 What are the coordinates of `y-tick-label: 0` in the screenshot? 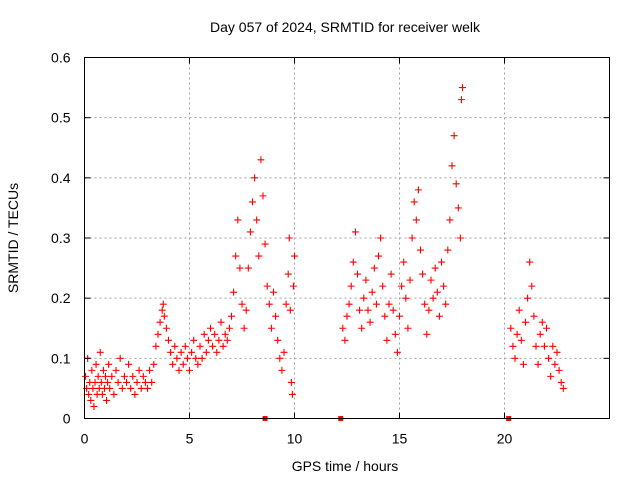 It's located at (67, 419).